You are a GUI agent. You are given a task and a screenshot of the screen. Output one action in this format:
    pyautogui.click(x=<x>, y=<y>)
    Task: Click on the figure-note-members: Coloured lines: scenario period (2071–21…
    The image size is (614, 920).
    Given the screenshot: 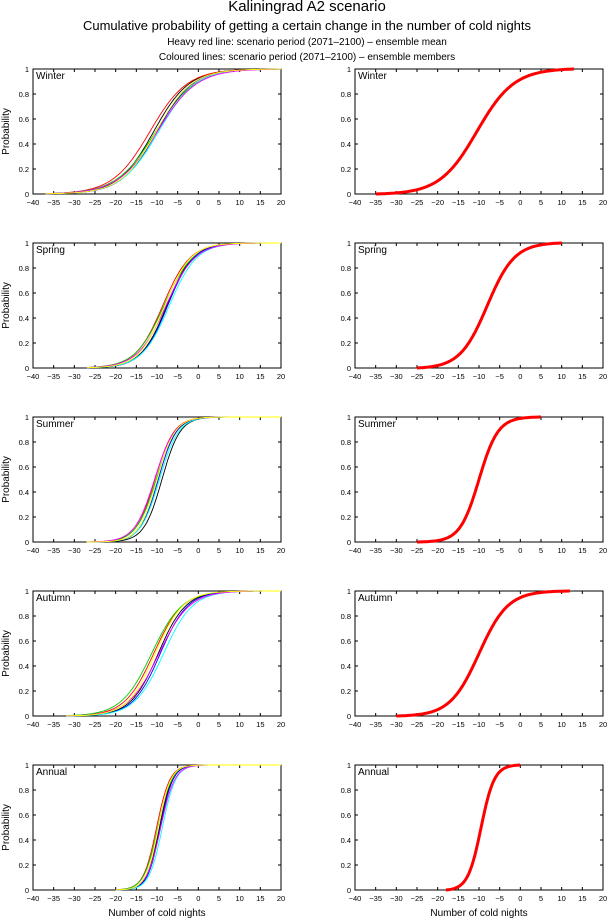 What is the action you would take?
    pyautogui.click(x=307, y=57)
    